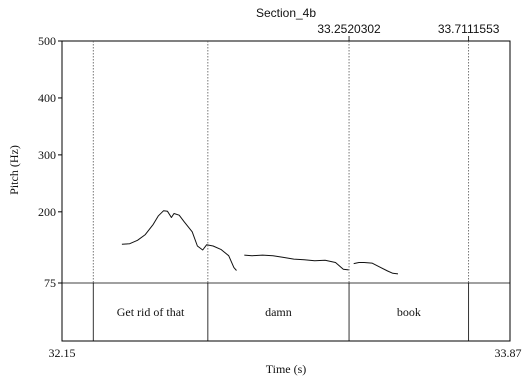  What do you see at coordinates (286, 13) in the screenshot?
I see `chart-title: Section_4b` at bounding box center [286, 13].